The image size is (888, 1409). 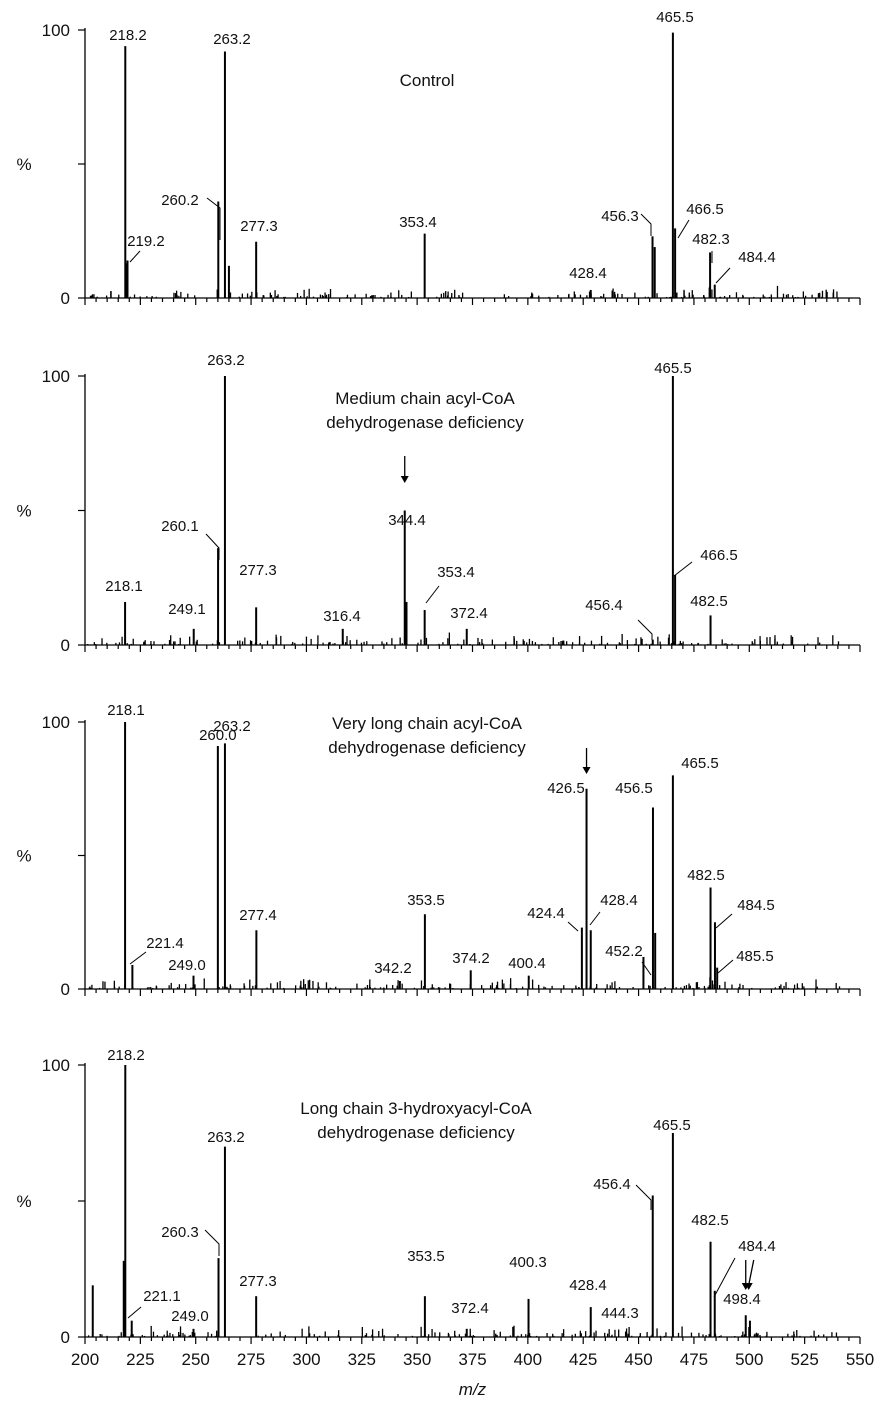 What do you see at coordinates (306, 1359) in the screenshot?
I see `x-tick-label: 300` at bounding box center [306, 1359].